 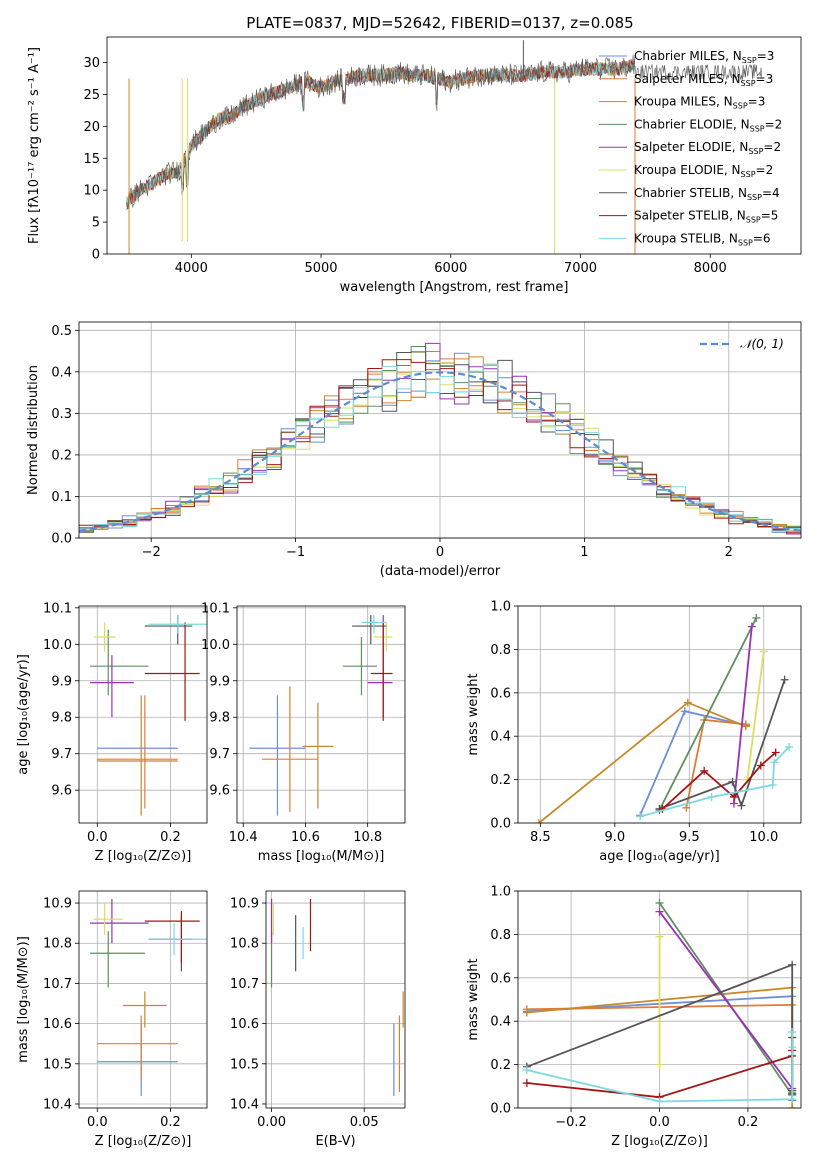 I want to click on legend-label: Chabrier MILES, NSSP=3, so click(x=704, y=57).